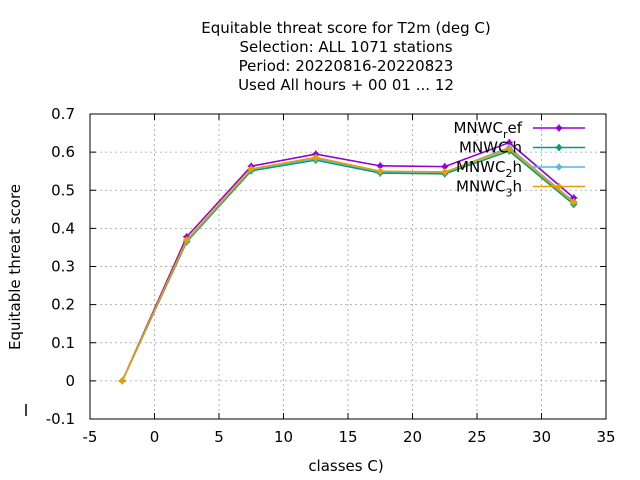  Describe the element at coordinates (155, 437) in the screenshot. I see `x-tick-label: 0` at that location.